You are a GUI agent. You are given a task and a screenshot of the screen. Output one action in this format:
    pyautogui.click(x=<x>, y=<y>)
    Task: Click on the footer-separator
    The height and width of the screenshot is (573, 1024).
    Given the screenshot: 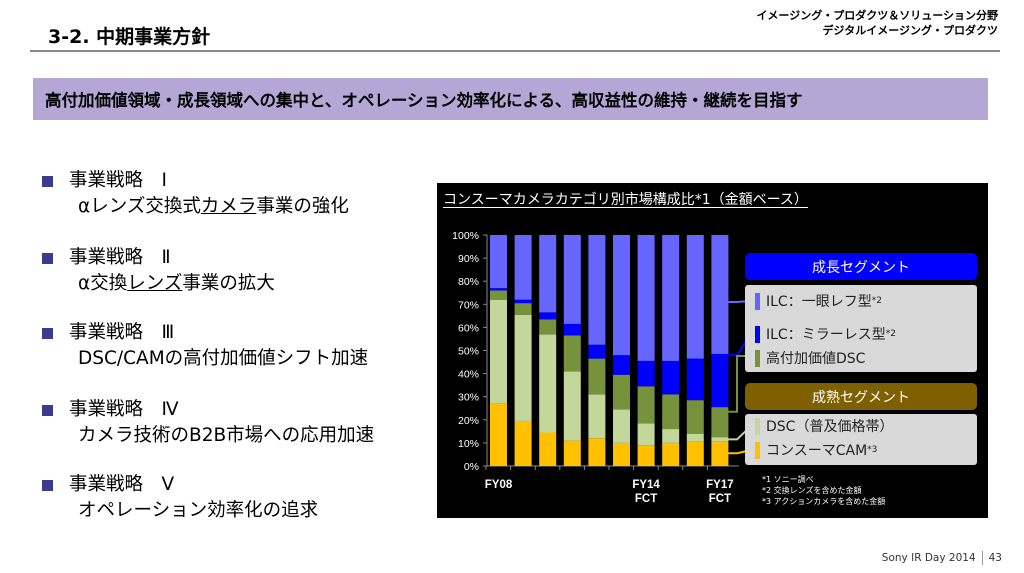 What is the action you would take?
    pyautogui.click(x=982, y=558)
    